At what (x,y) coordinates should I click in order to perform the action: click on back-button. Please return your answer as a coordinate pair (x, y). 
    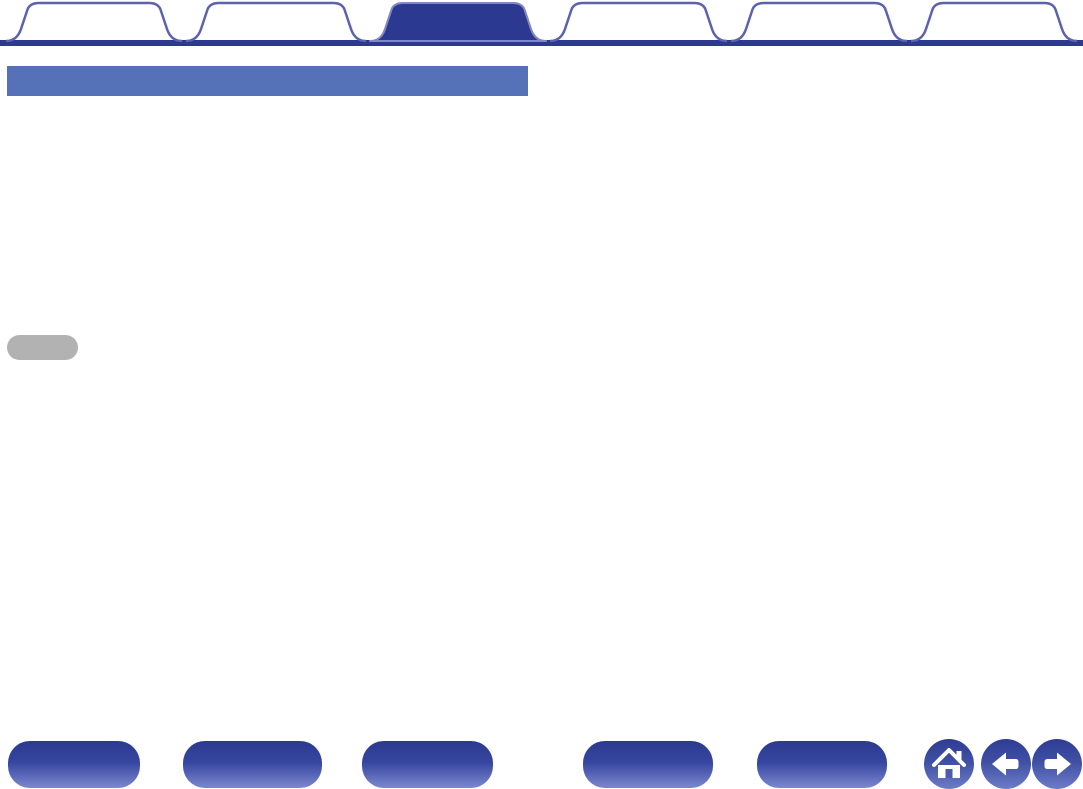
    Looking at the image, I should click on (1006, 764).